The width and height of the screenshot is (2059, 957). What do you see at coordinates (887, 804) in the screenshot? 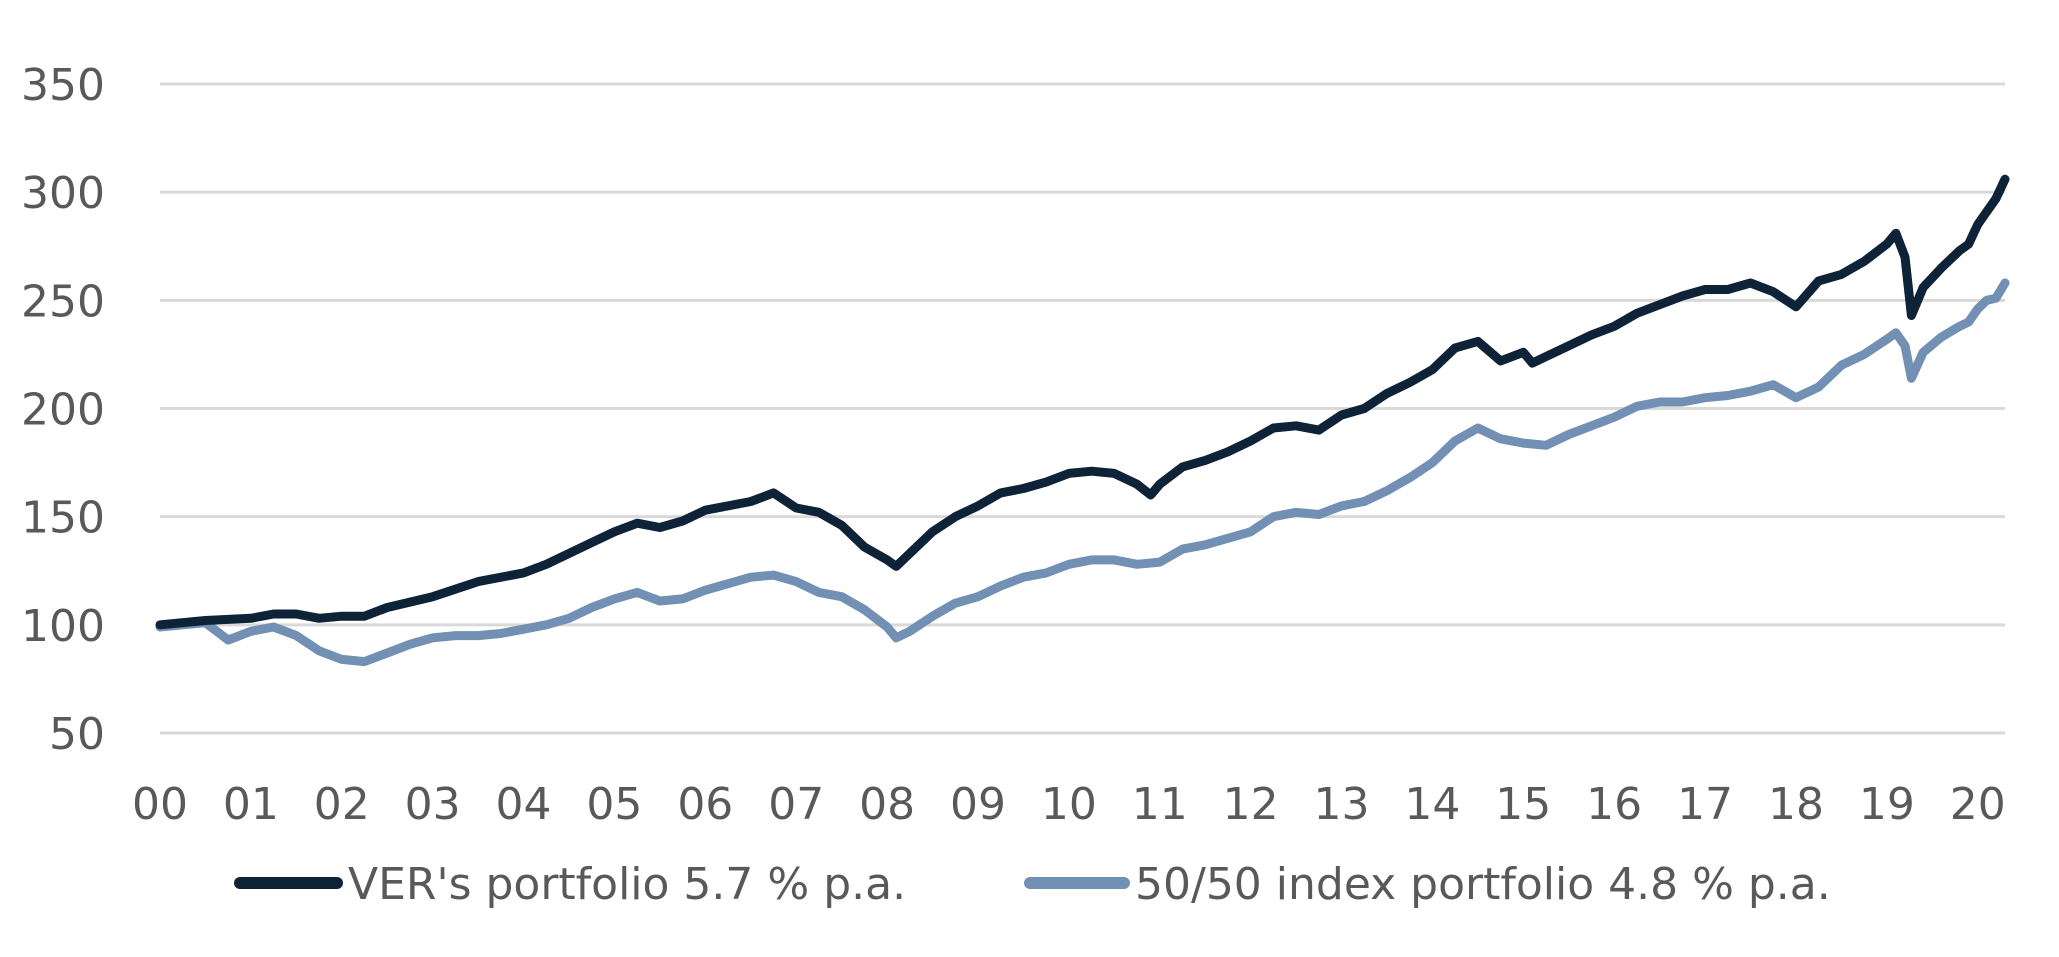
I see `x-tick-label: 08` at bounding box center [887, 804].